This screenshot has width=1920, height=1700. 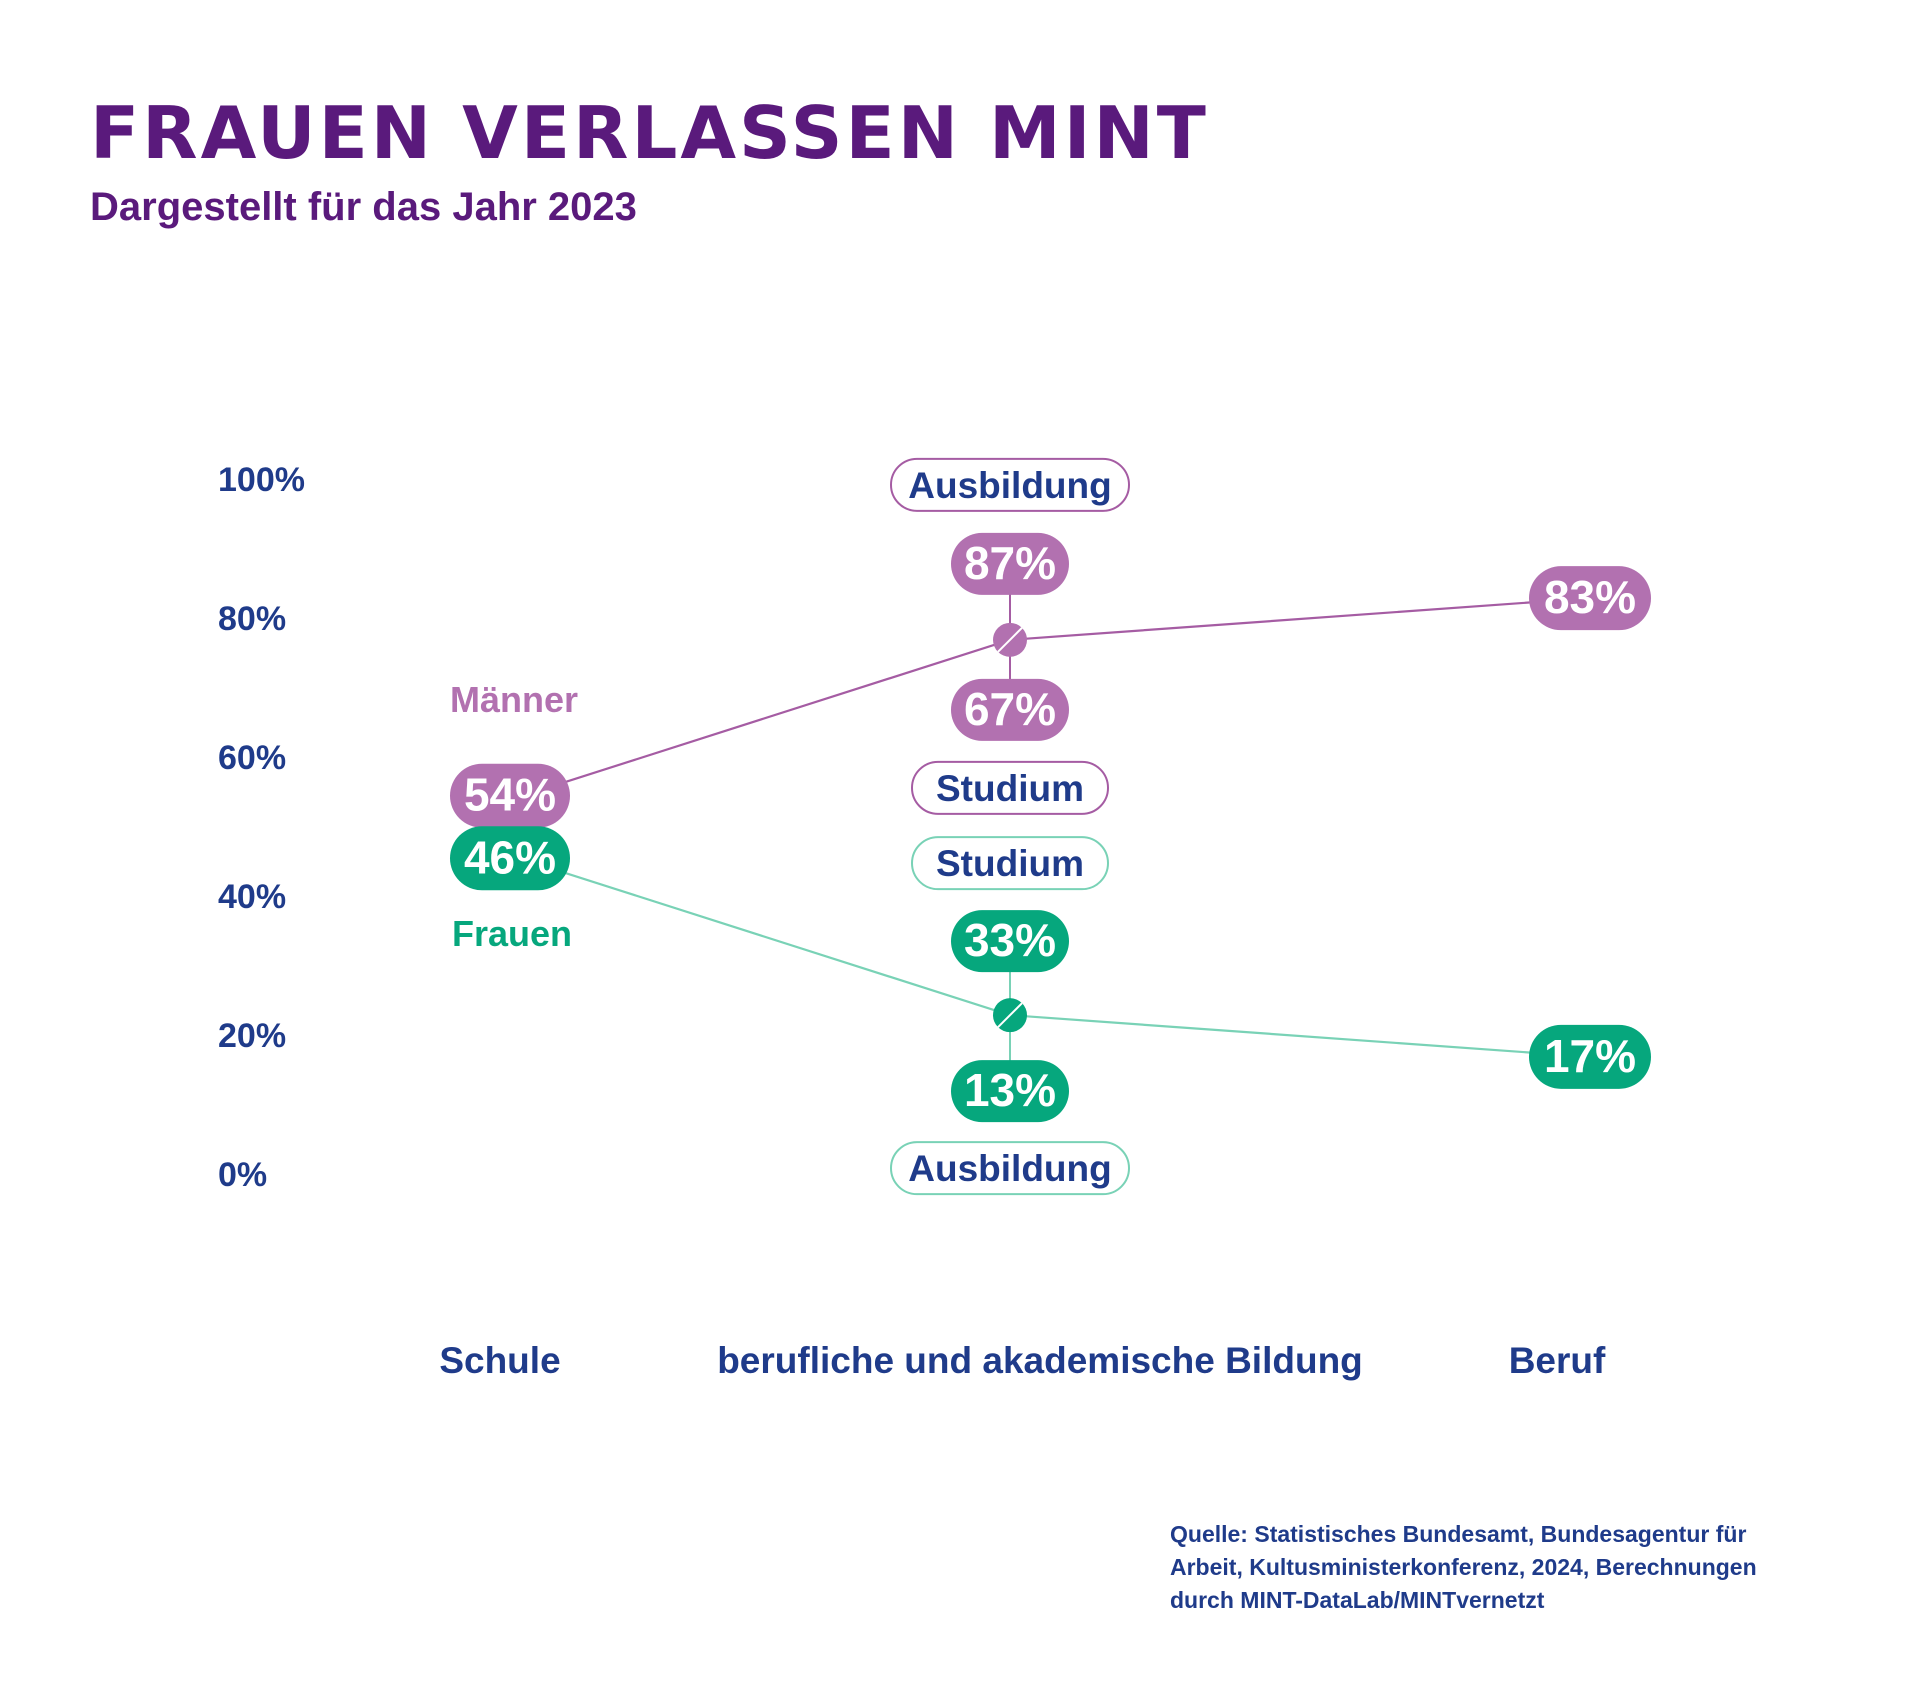 I want to click on category-label-lower-men-outline, so click(x=1010, y=787).